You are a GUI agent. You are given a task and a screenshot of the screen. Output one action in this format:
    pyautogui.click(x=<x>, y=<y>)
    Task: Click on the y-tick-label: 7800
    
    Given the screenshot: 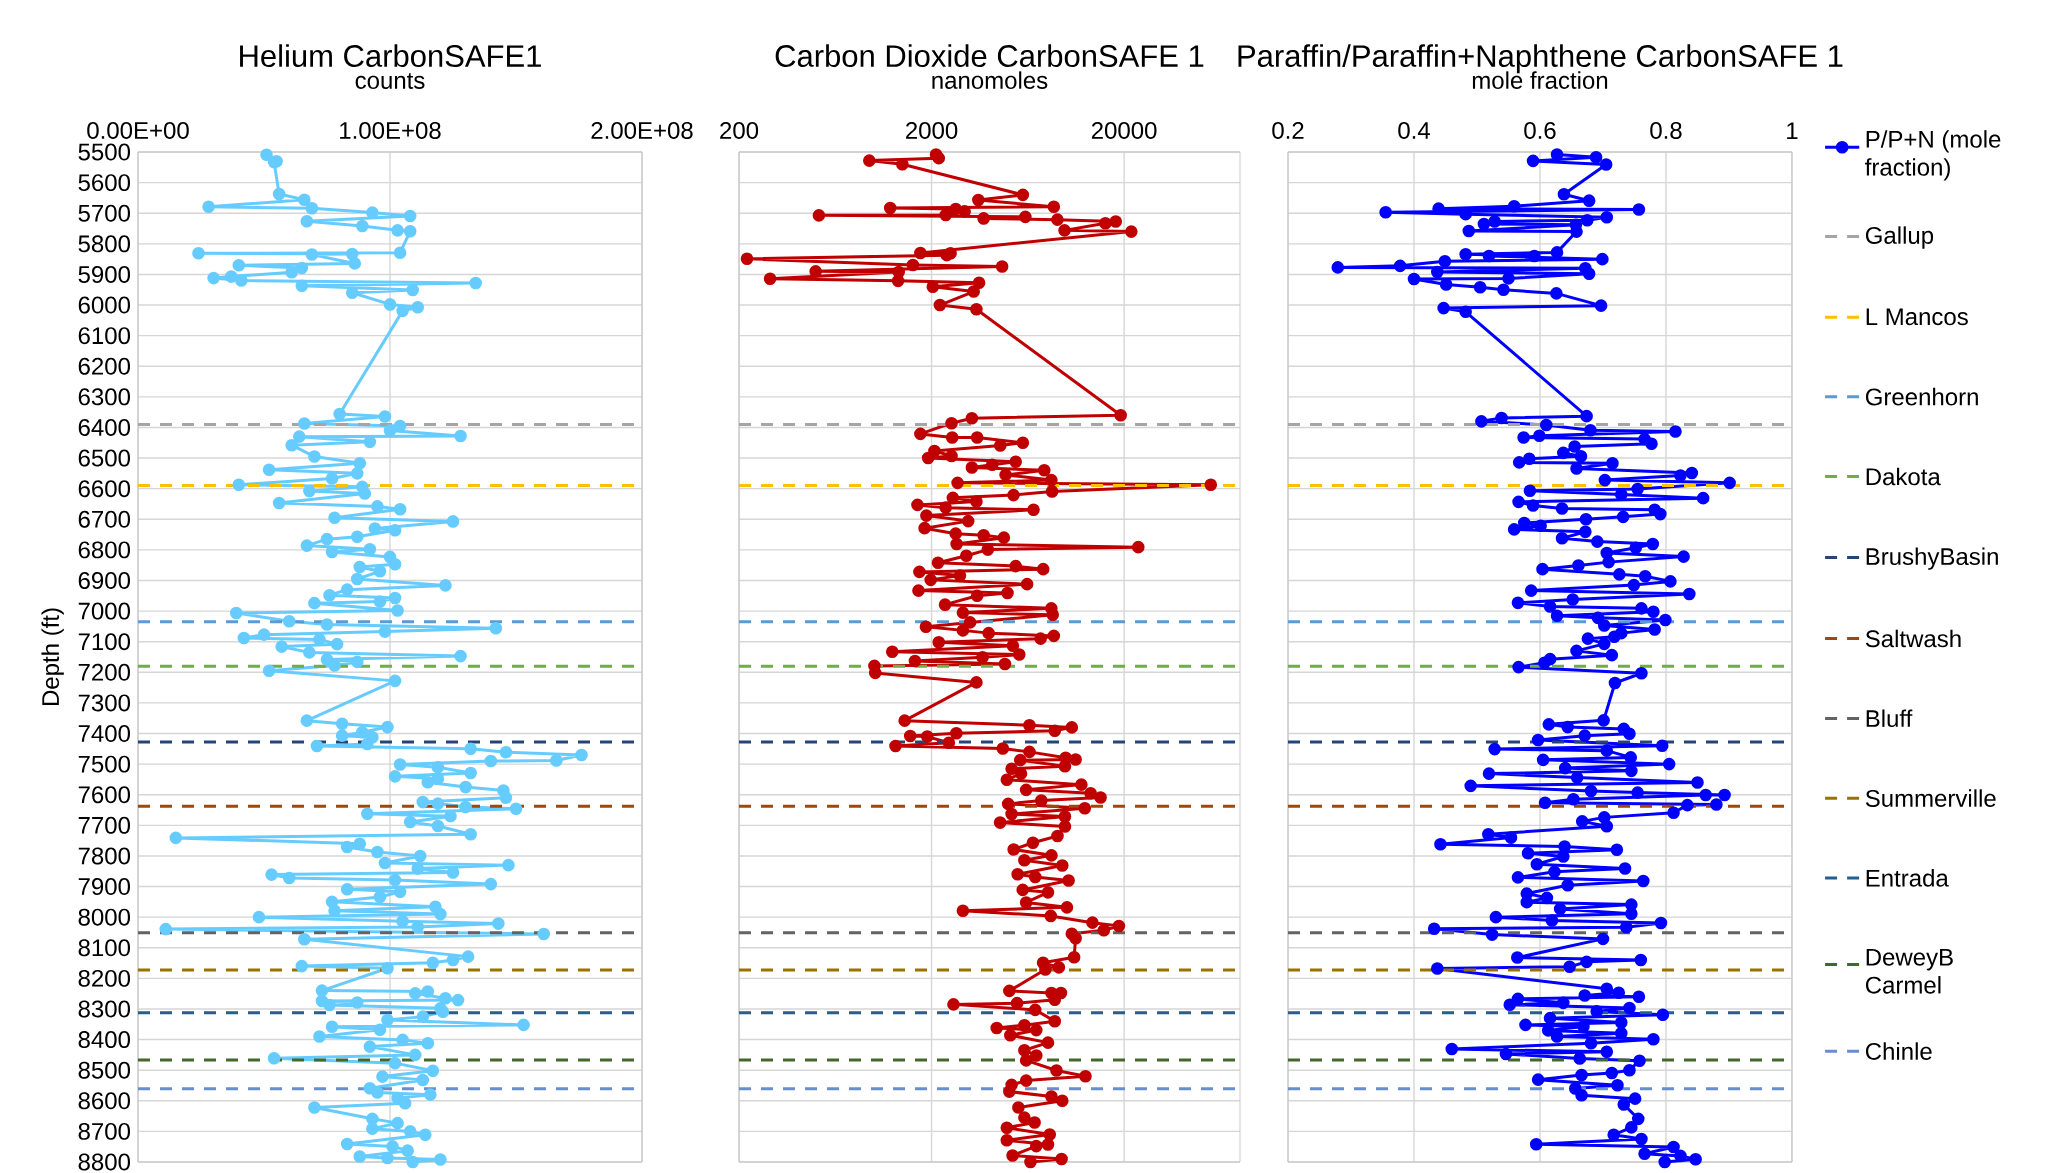 What is the action you would take?
    pyautogui.click(x=104, y=856)
    